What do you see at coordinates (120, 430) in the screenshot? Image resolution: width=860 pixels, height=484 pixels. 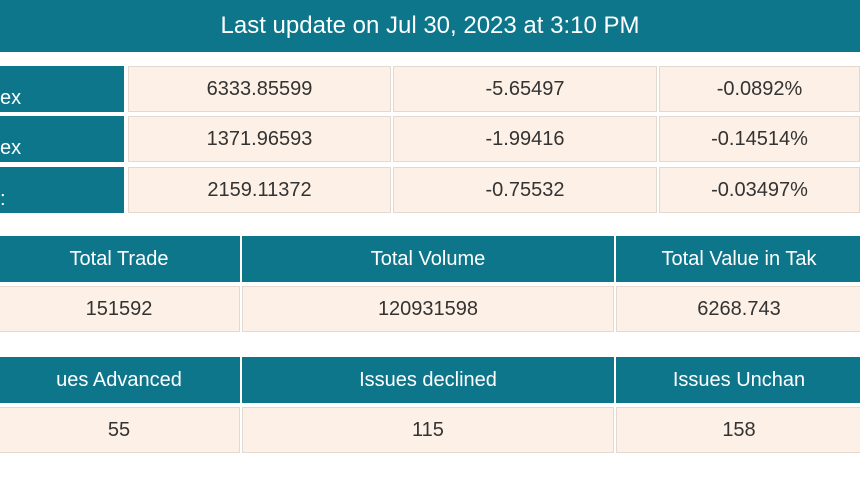 I see `summary-value: 55` at bounding box center [120, 430].